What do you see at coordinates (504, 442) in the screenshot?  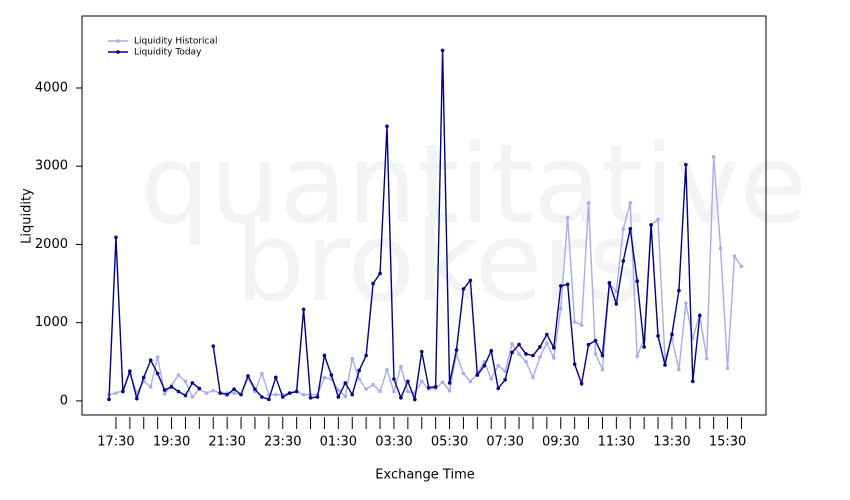 I see `x-tick-label: 07:30` at bounding box center [504, 442].